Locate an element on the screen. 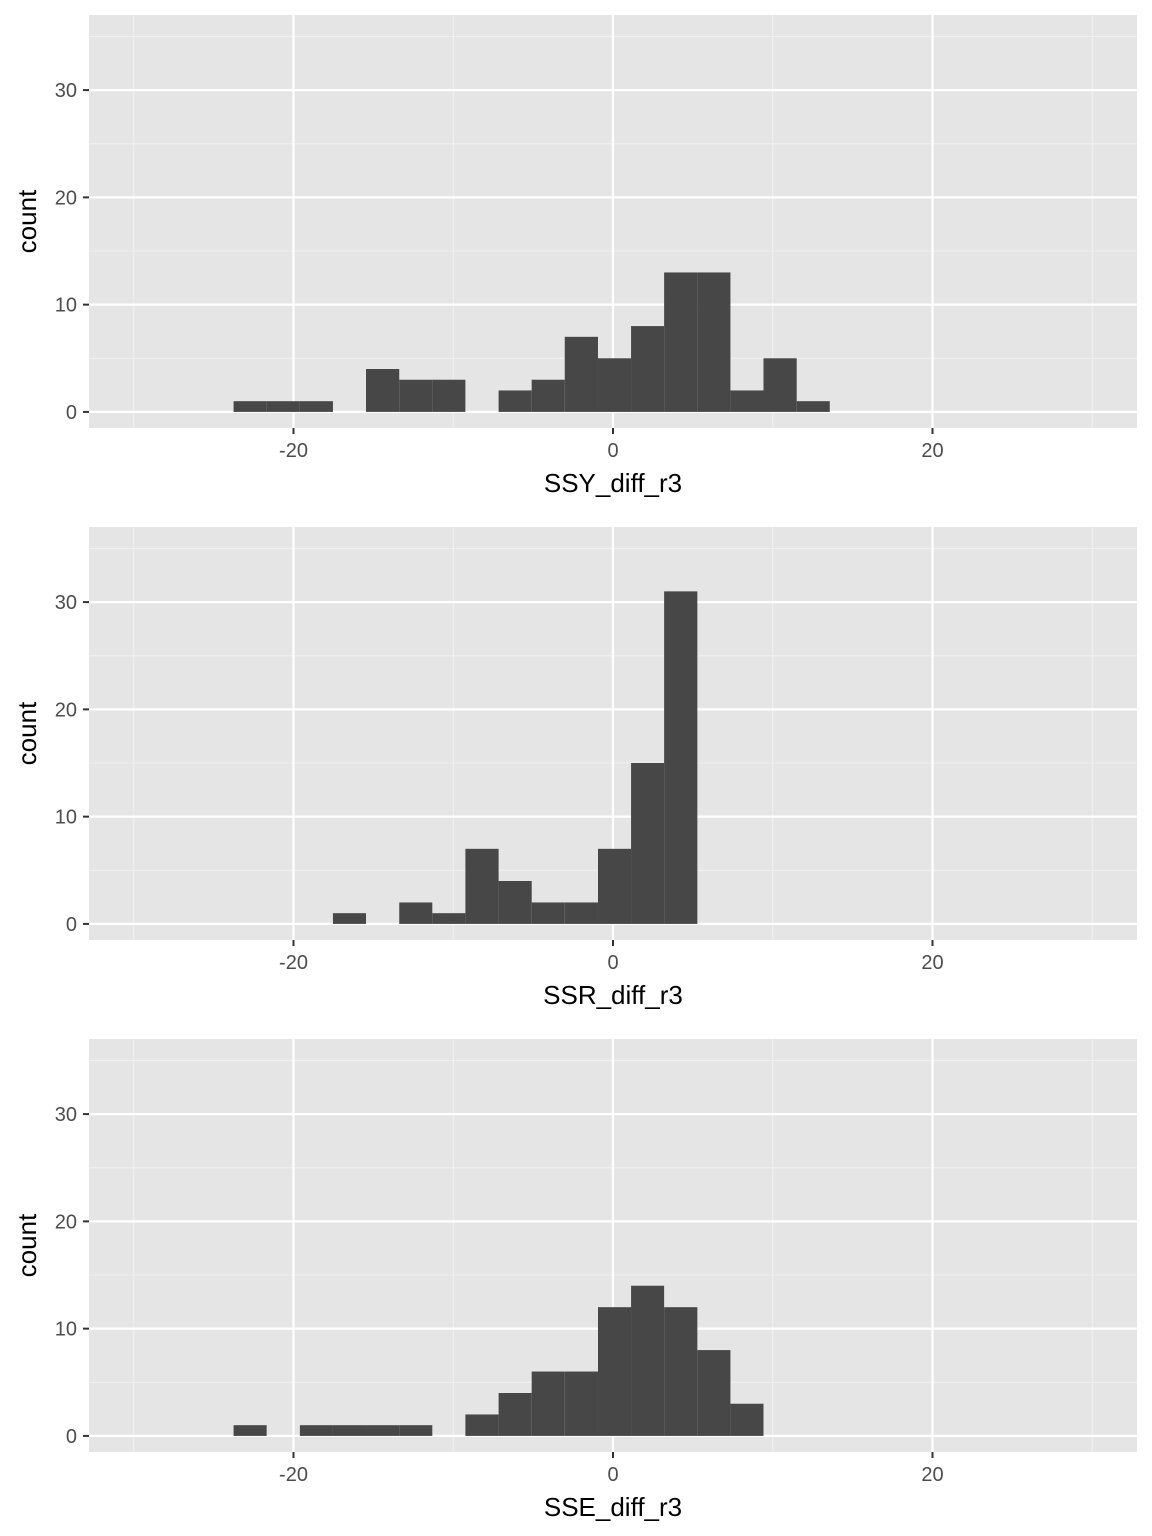  x-axis-title: SSE_diff_r3 is located at coordinates (613, 1507).